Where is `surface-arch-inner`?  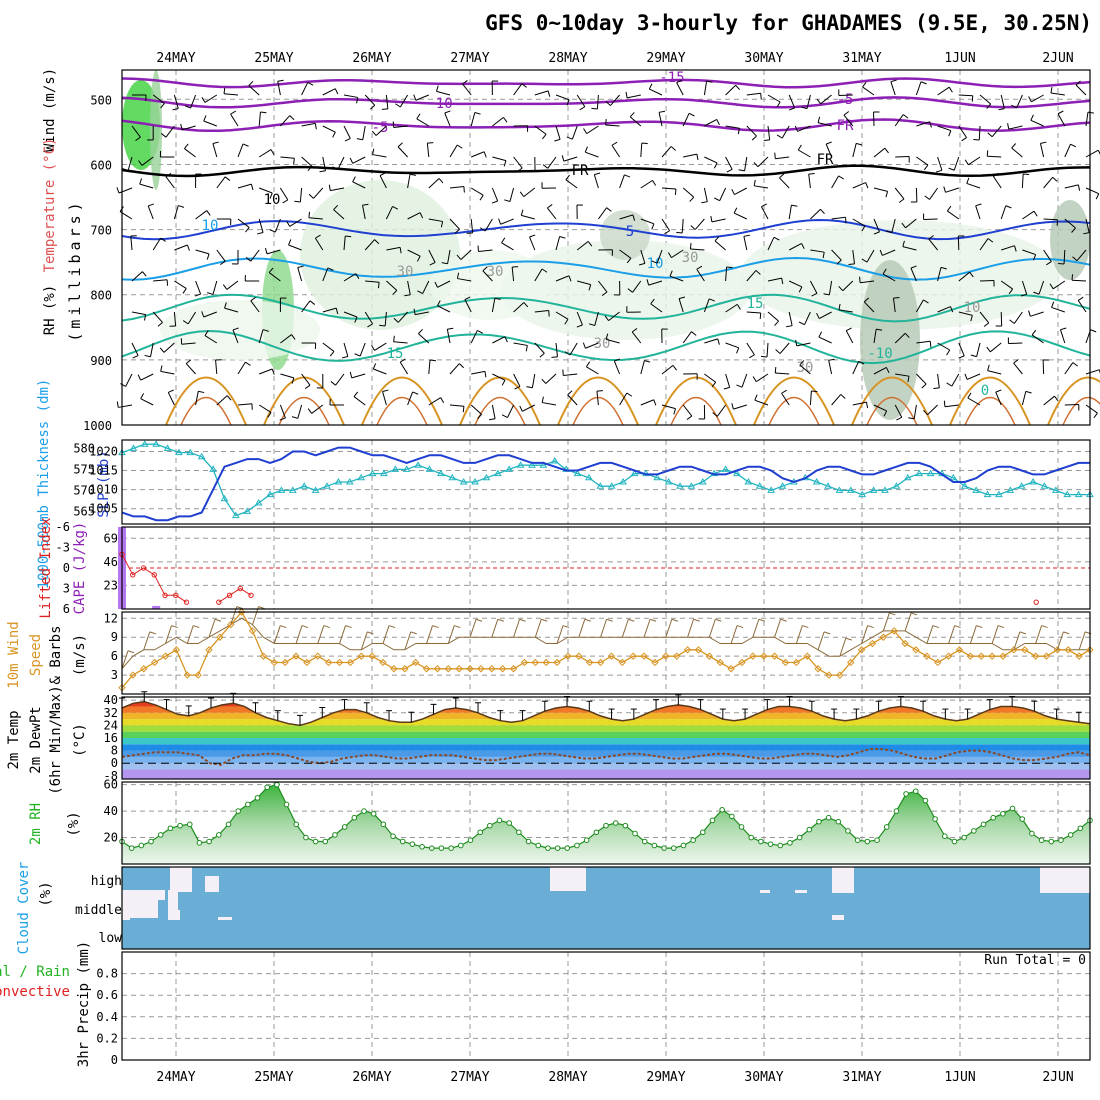 surface-arch-inner is located at coordinates (1081, 411).